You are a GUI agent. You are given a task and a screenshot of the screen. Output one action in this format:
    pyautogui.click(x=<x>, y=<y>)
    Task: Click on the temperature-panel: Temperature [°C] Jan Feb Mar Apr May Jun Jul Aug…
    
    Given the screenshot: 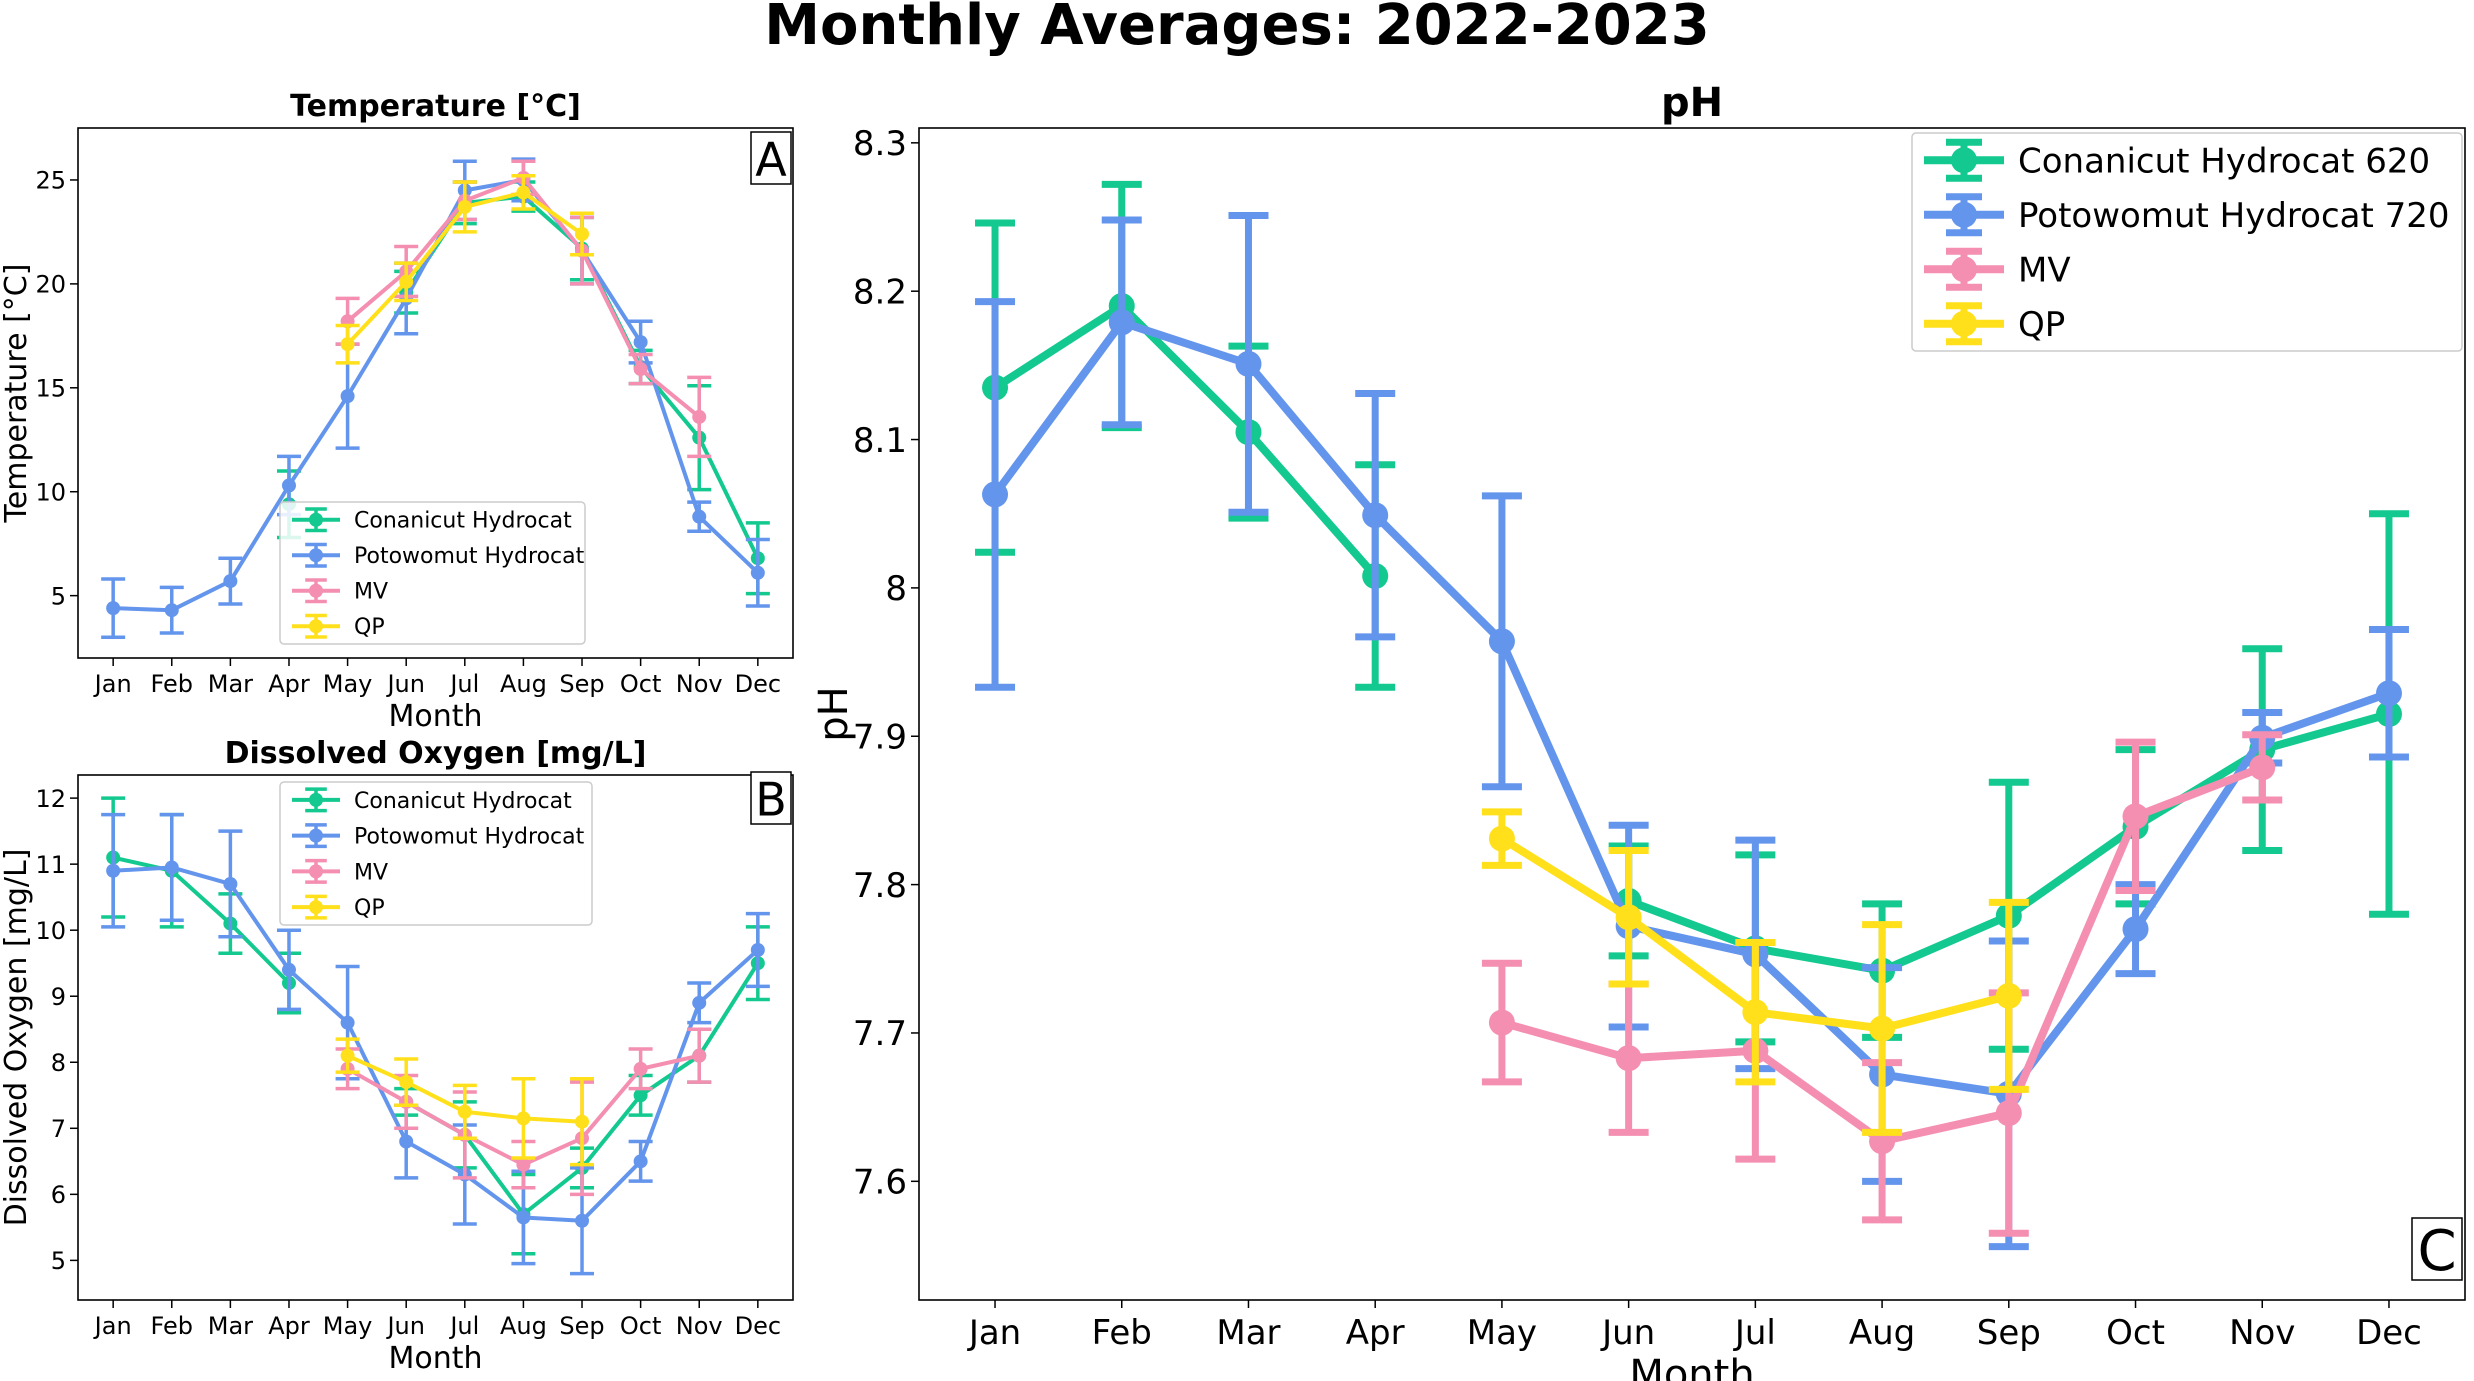 What is the action you would take?
    pyautogui.click(x=397, y=411)
    